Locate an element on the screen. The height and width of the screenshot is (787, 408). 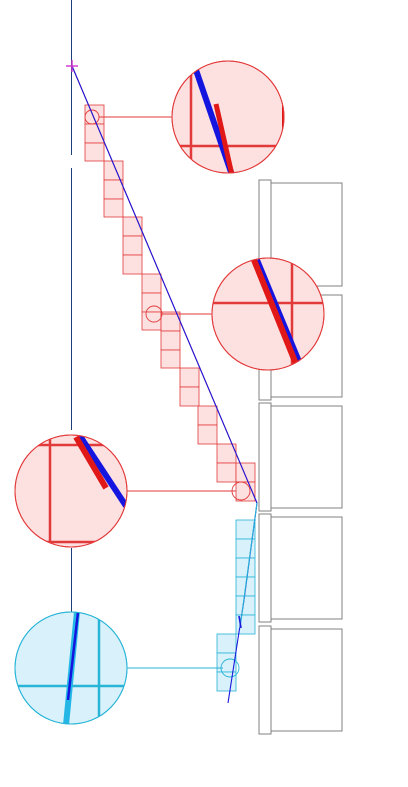
cyan-step-boxes is located at coordinates (236, 605).